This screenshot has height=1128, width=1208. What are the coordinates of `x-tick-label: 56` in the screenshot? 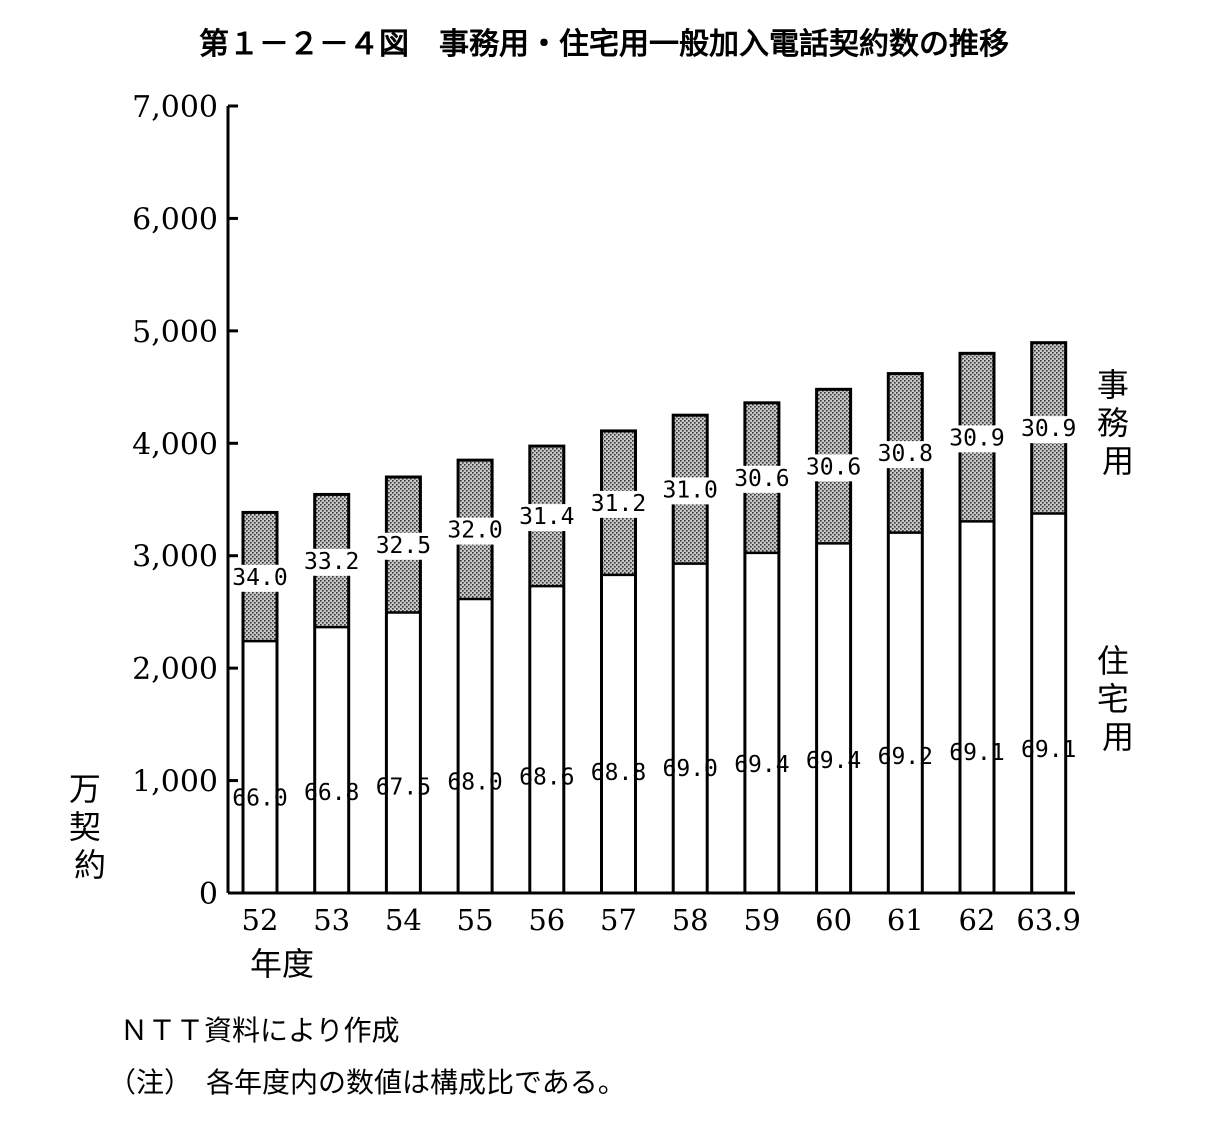 It's located at (546, 920).